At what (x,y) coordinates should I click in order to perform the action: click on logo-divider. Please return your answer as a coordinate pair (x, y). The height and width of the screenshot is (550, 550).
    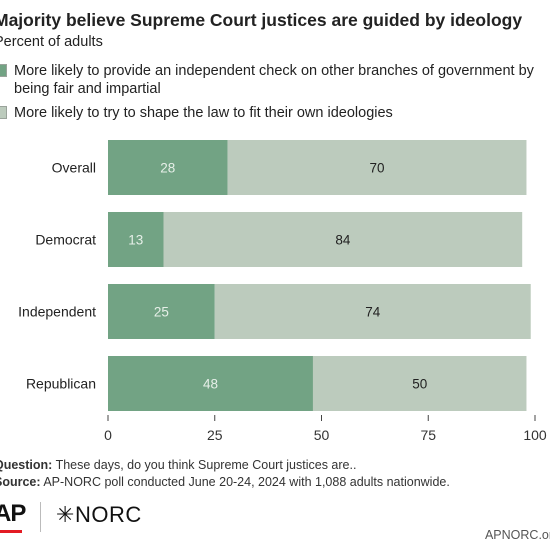
    Looking at the image, I should click on (40, 517).